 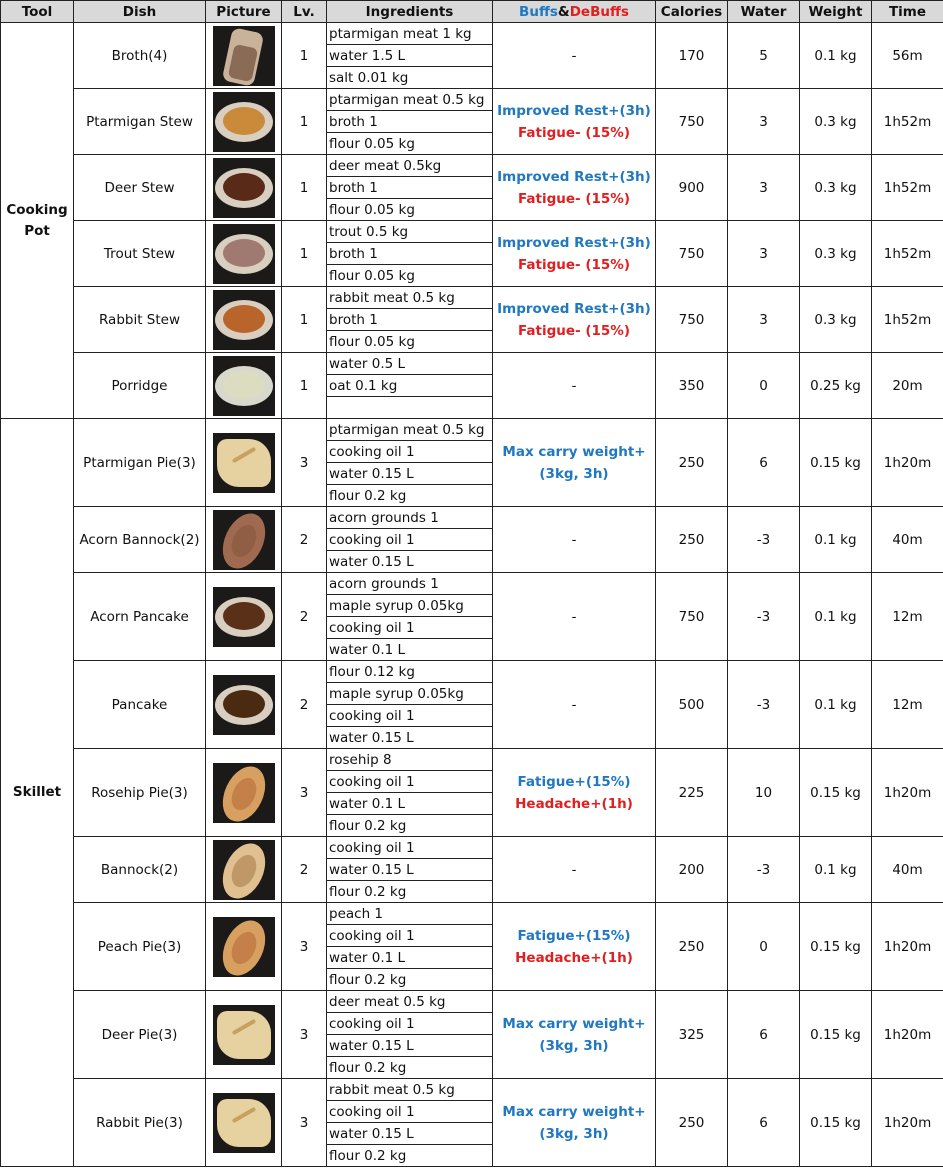 I want to click on column-header: Tool, so click(x=37, y=11).